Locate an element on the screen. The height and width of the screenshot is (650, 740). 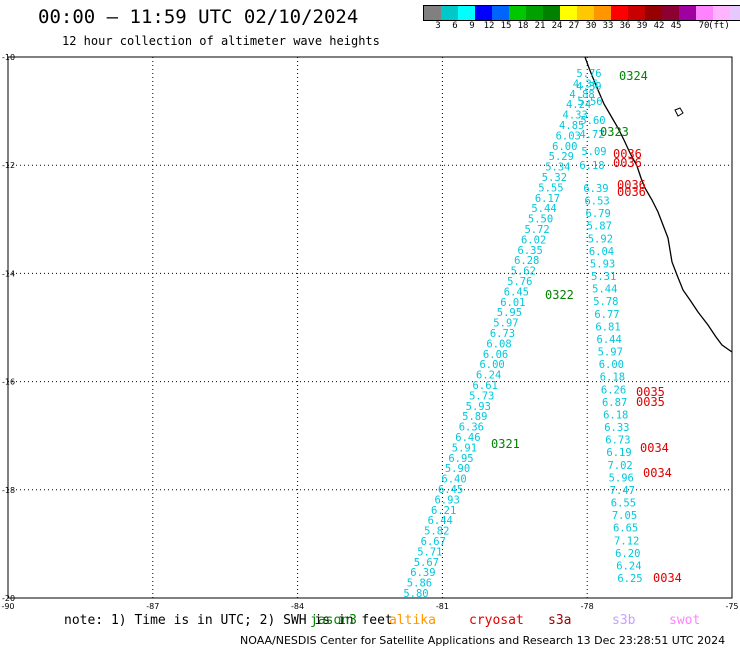
track-a-swh-label: 6.36 is located at coordinates (471, 428).